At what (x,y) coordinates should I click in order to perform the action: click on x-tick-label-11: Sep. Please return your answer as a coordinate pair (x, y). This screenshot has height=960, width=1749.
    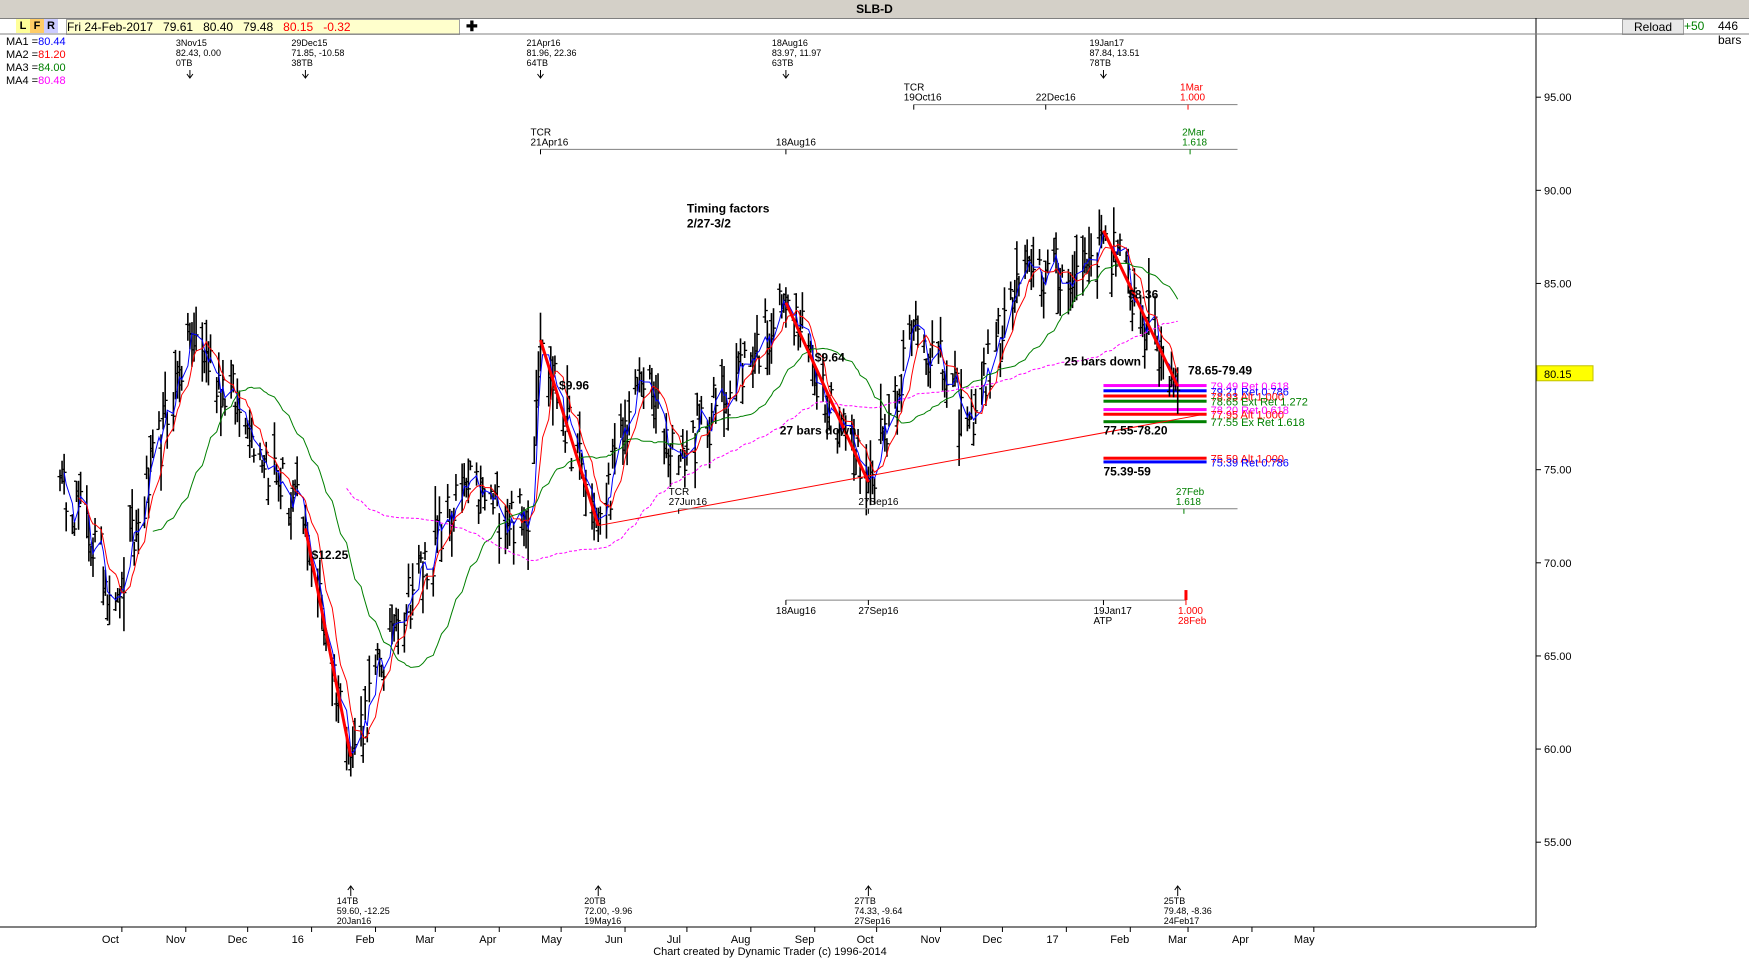
    Looking at the image, I should click on (805, 940).